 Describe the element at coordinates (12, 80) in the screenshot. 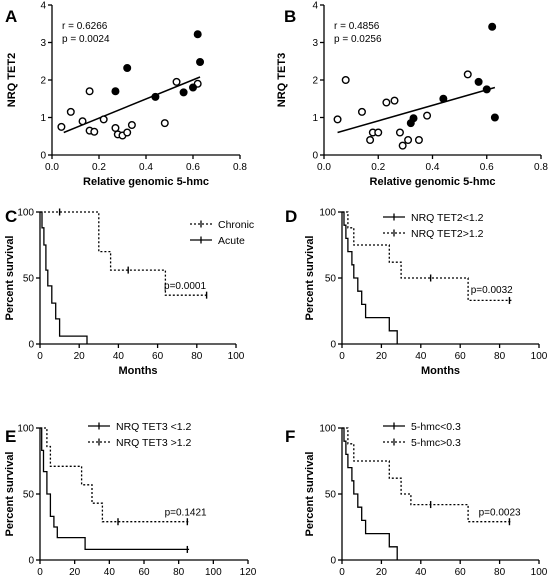

I see `y-axis-title: NRQ TET2` at that location.